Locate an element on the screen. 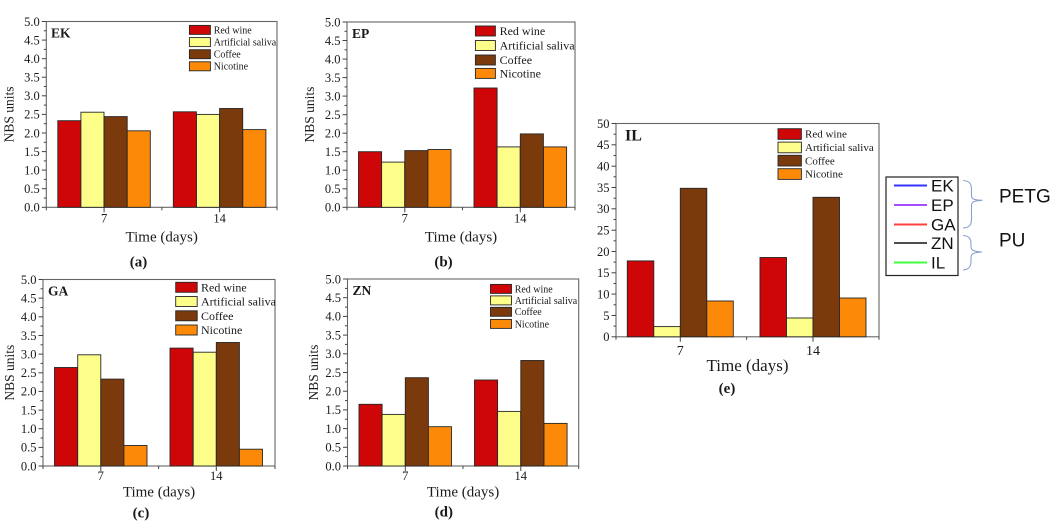 Image resolution: width=1051 pixels, height=526 pixels. svg-text: 15 is located at coordinates (603, 273).